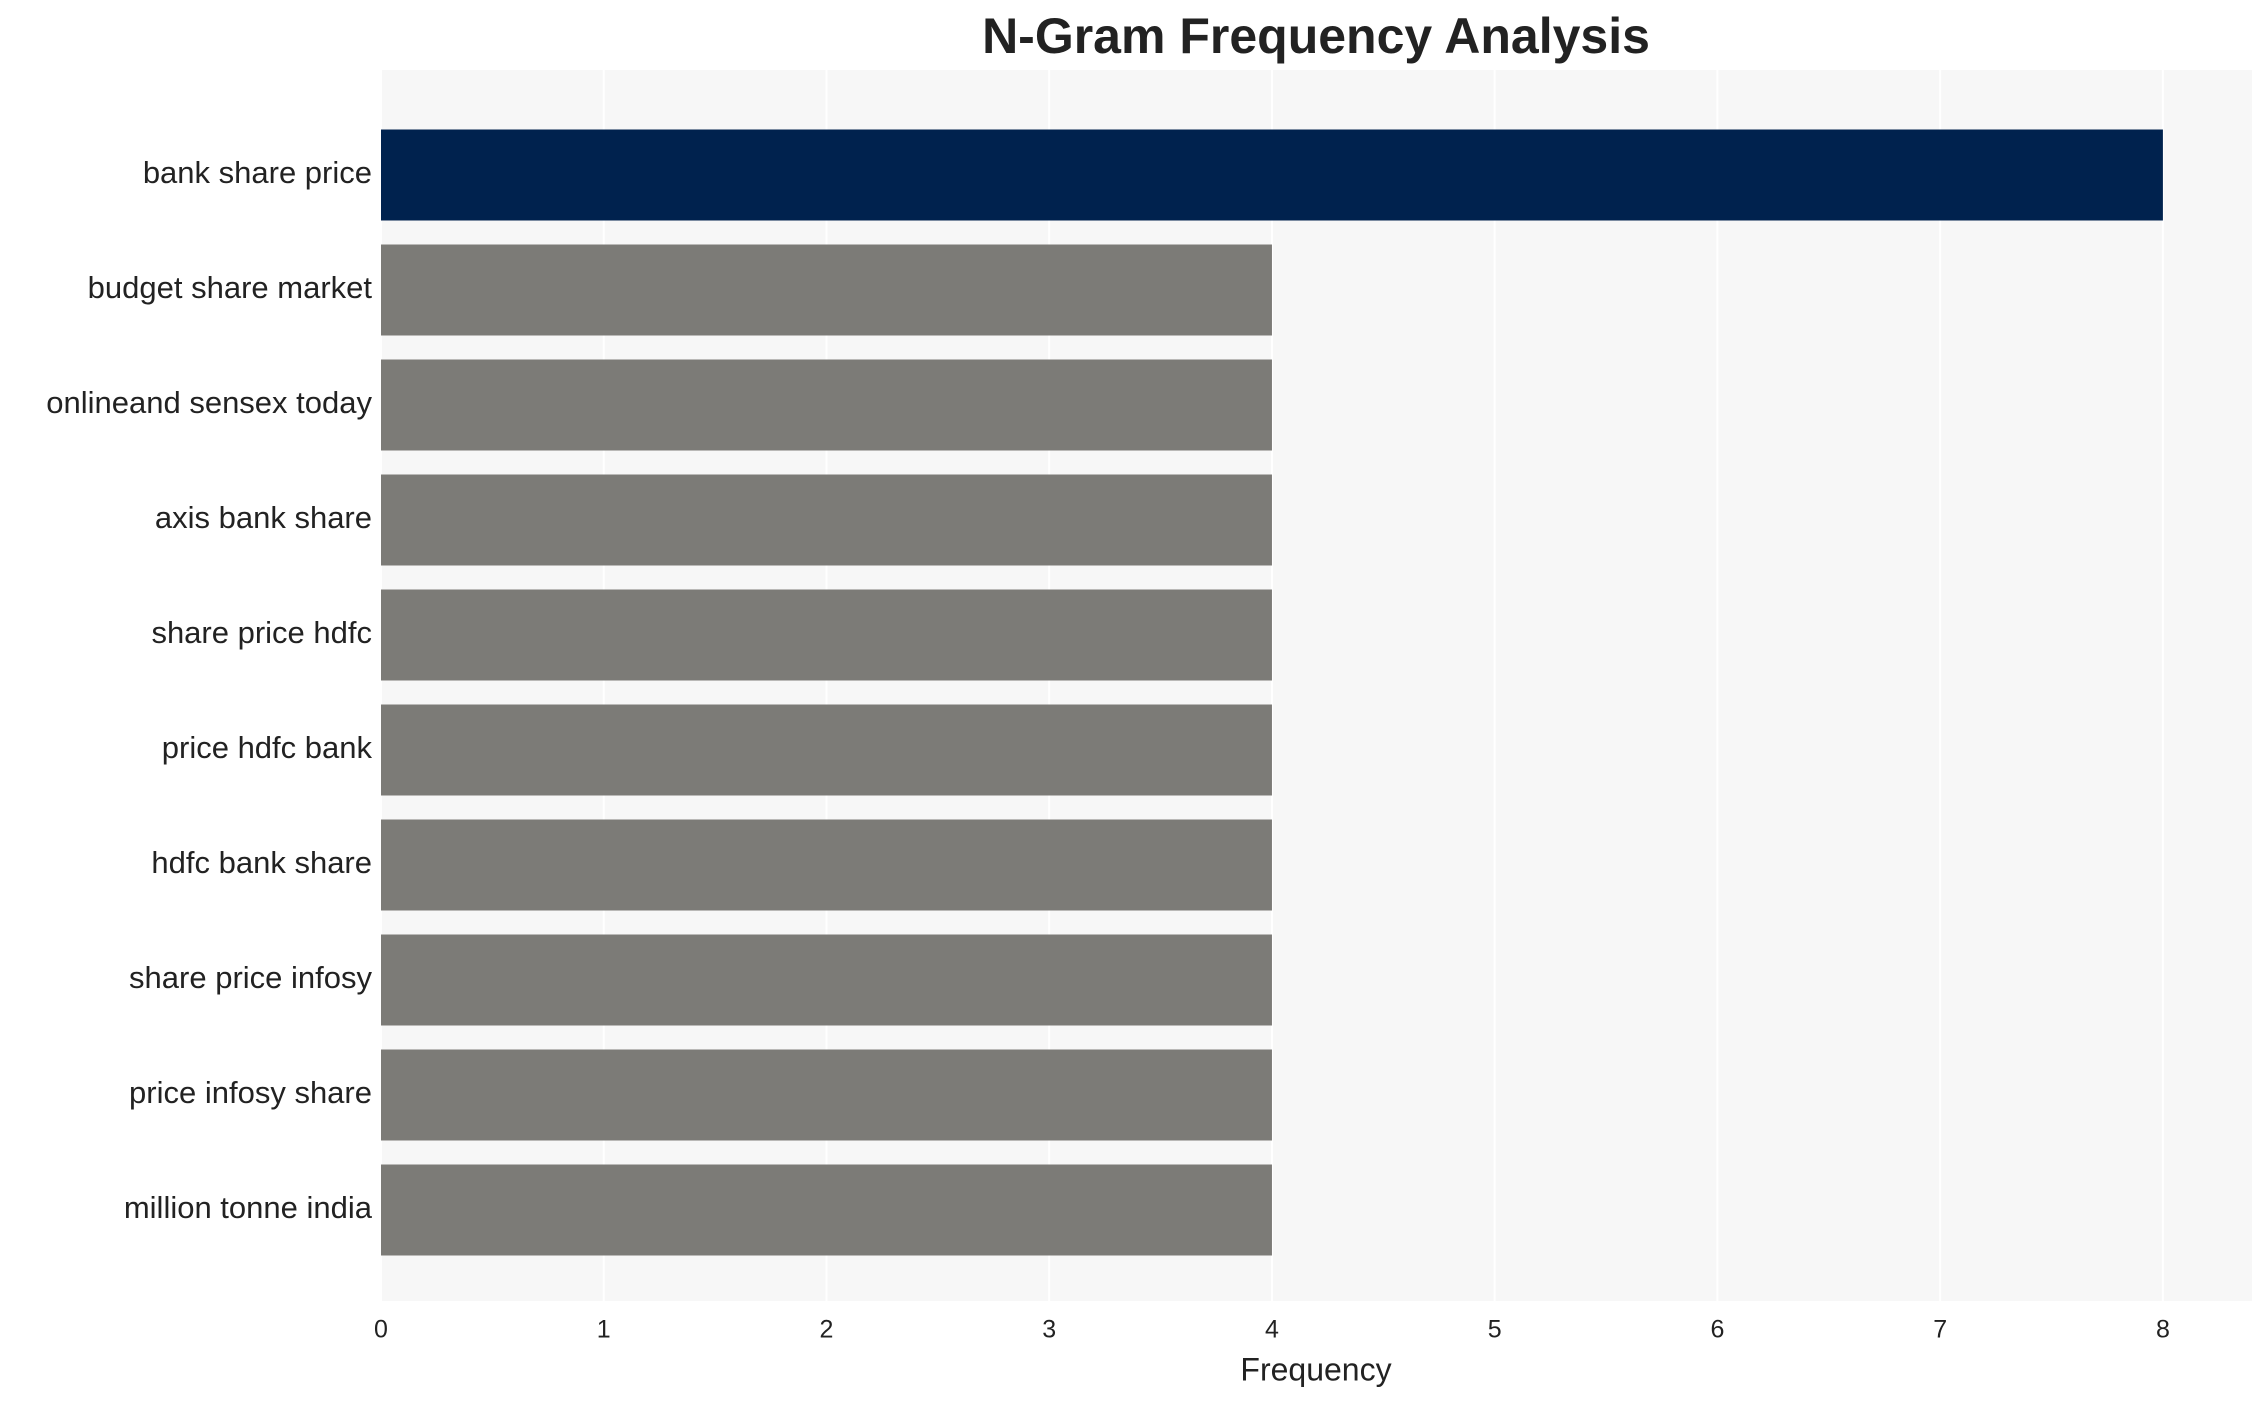 Image resolution: width=2260 pixels, height=1402 pixels. Describe the element at coordinates (230, 287) in the screenshot. I see `y-tick-label: budget share market` at that location.